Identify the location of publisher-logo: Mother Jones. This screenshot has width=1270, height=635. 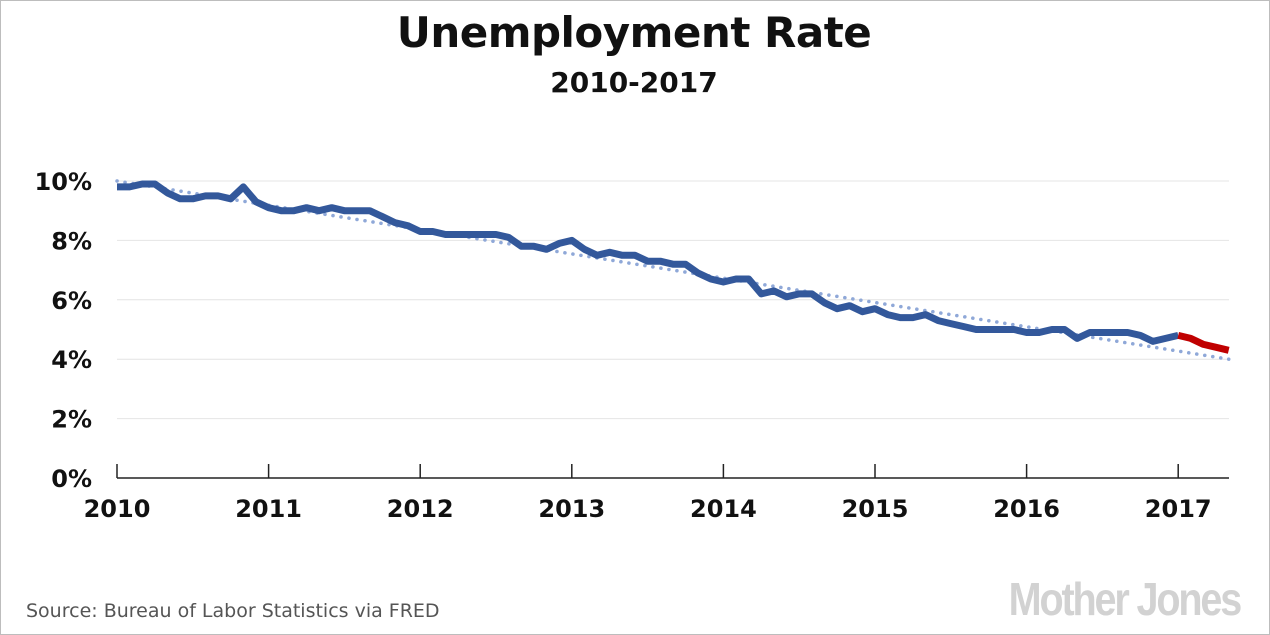
(1125, 599).